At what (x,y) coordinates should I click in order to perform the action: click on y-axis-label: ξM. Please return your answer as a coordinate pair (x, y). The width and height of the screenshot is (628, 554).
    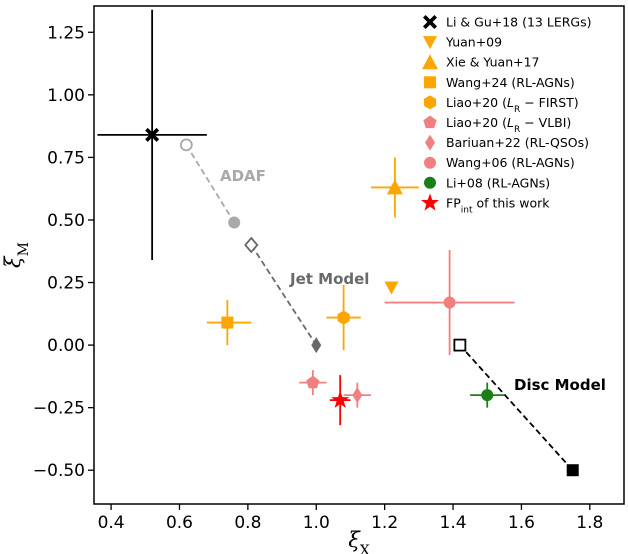
    Looking at the image, I should click on (16, 255).